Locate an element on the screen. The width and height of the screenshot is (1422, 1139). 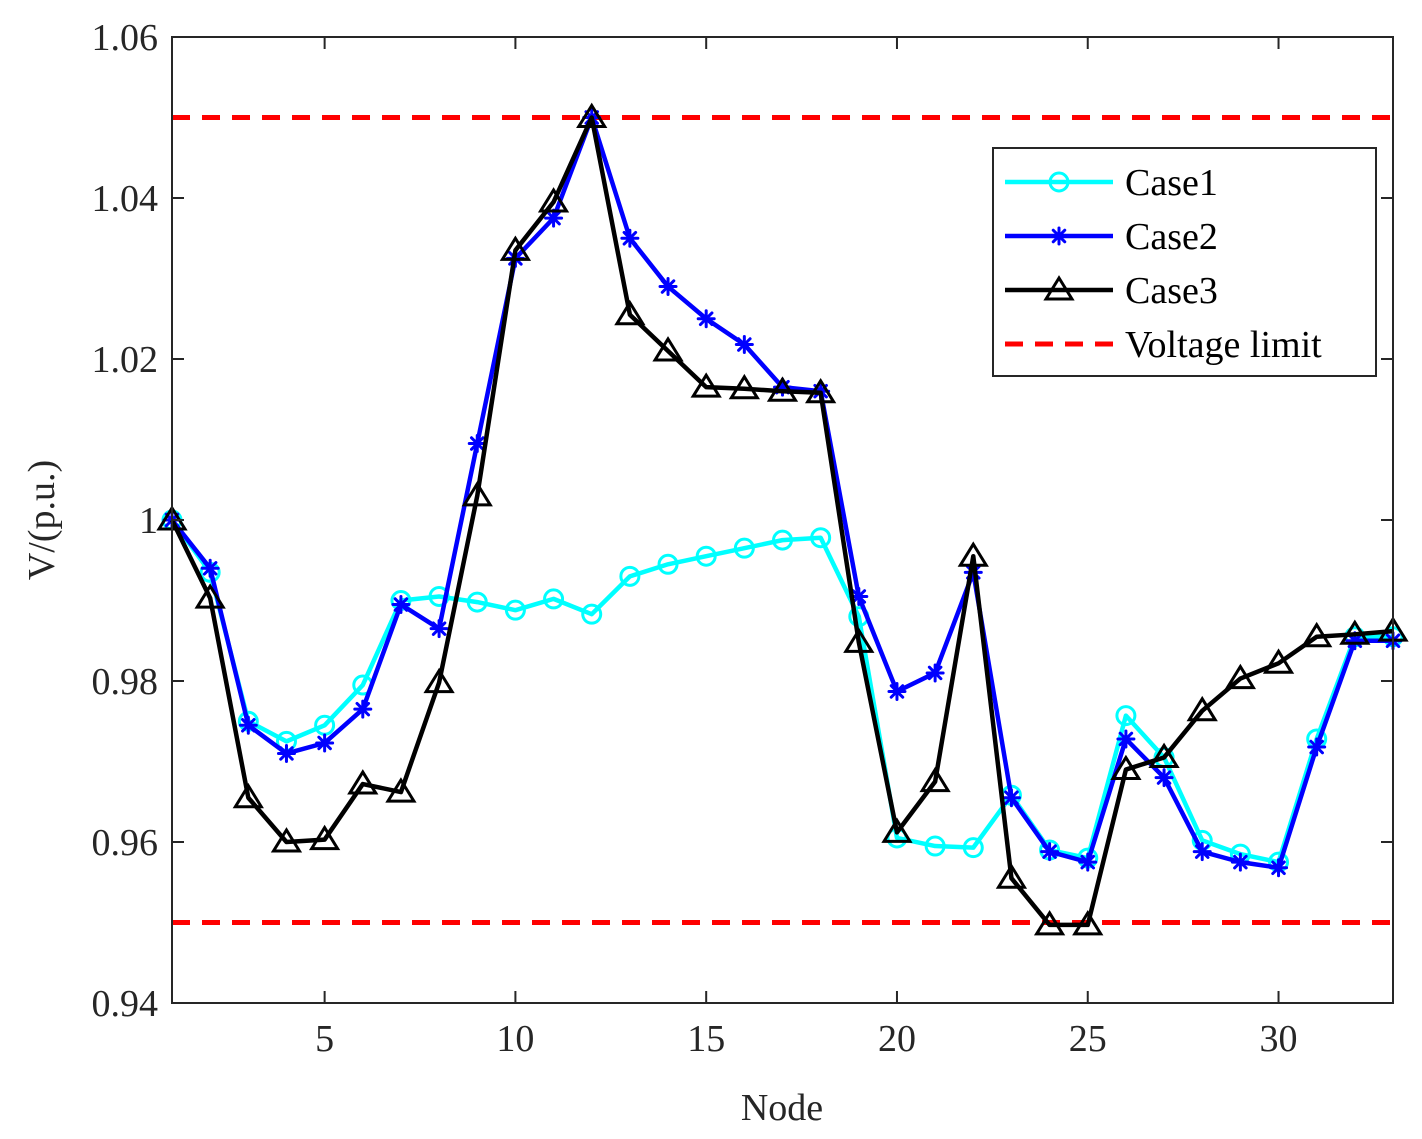
legend-label: Case2 is located at coordinates (1171, 237).